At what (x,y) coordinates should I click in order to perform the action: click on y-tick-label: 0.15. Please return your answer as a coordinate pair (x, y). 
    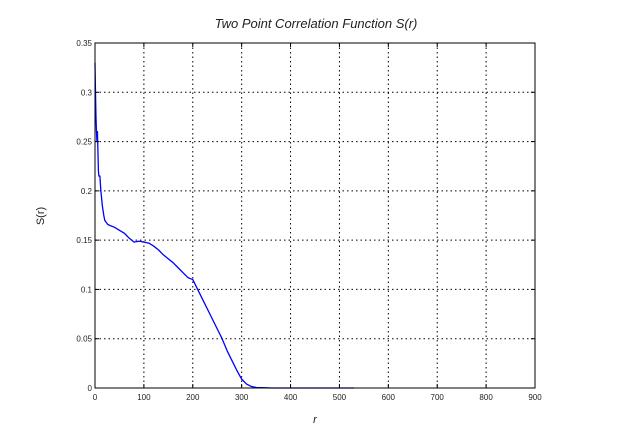
    Looking at the image, I should click on (84, 240).